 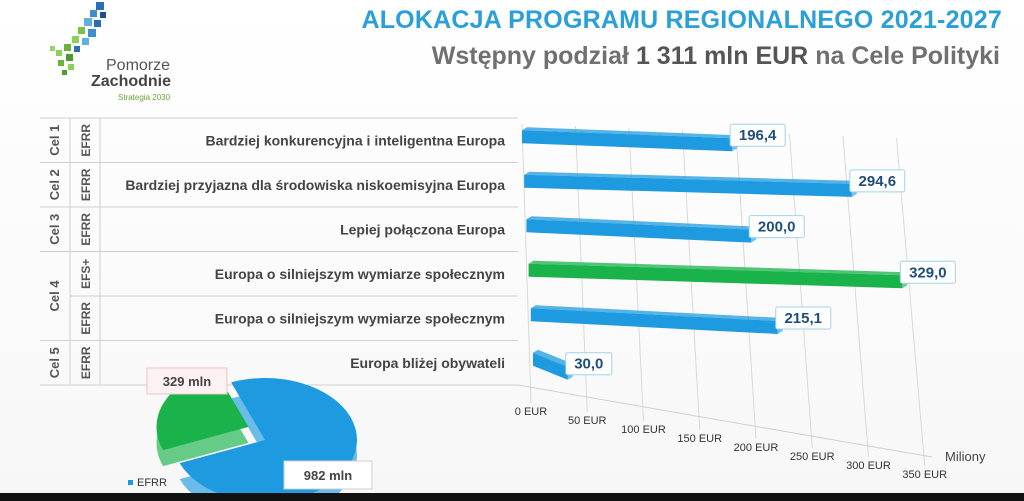 I want to click on x-tick-label: 250 EUR, so click(x=812, y=457).